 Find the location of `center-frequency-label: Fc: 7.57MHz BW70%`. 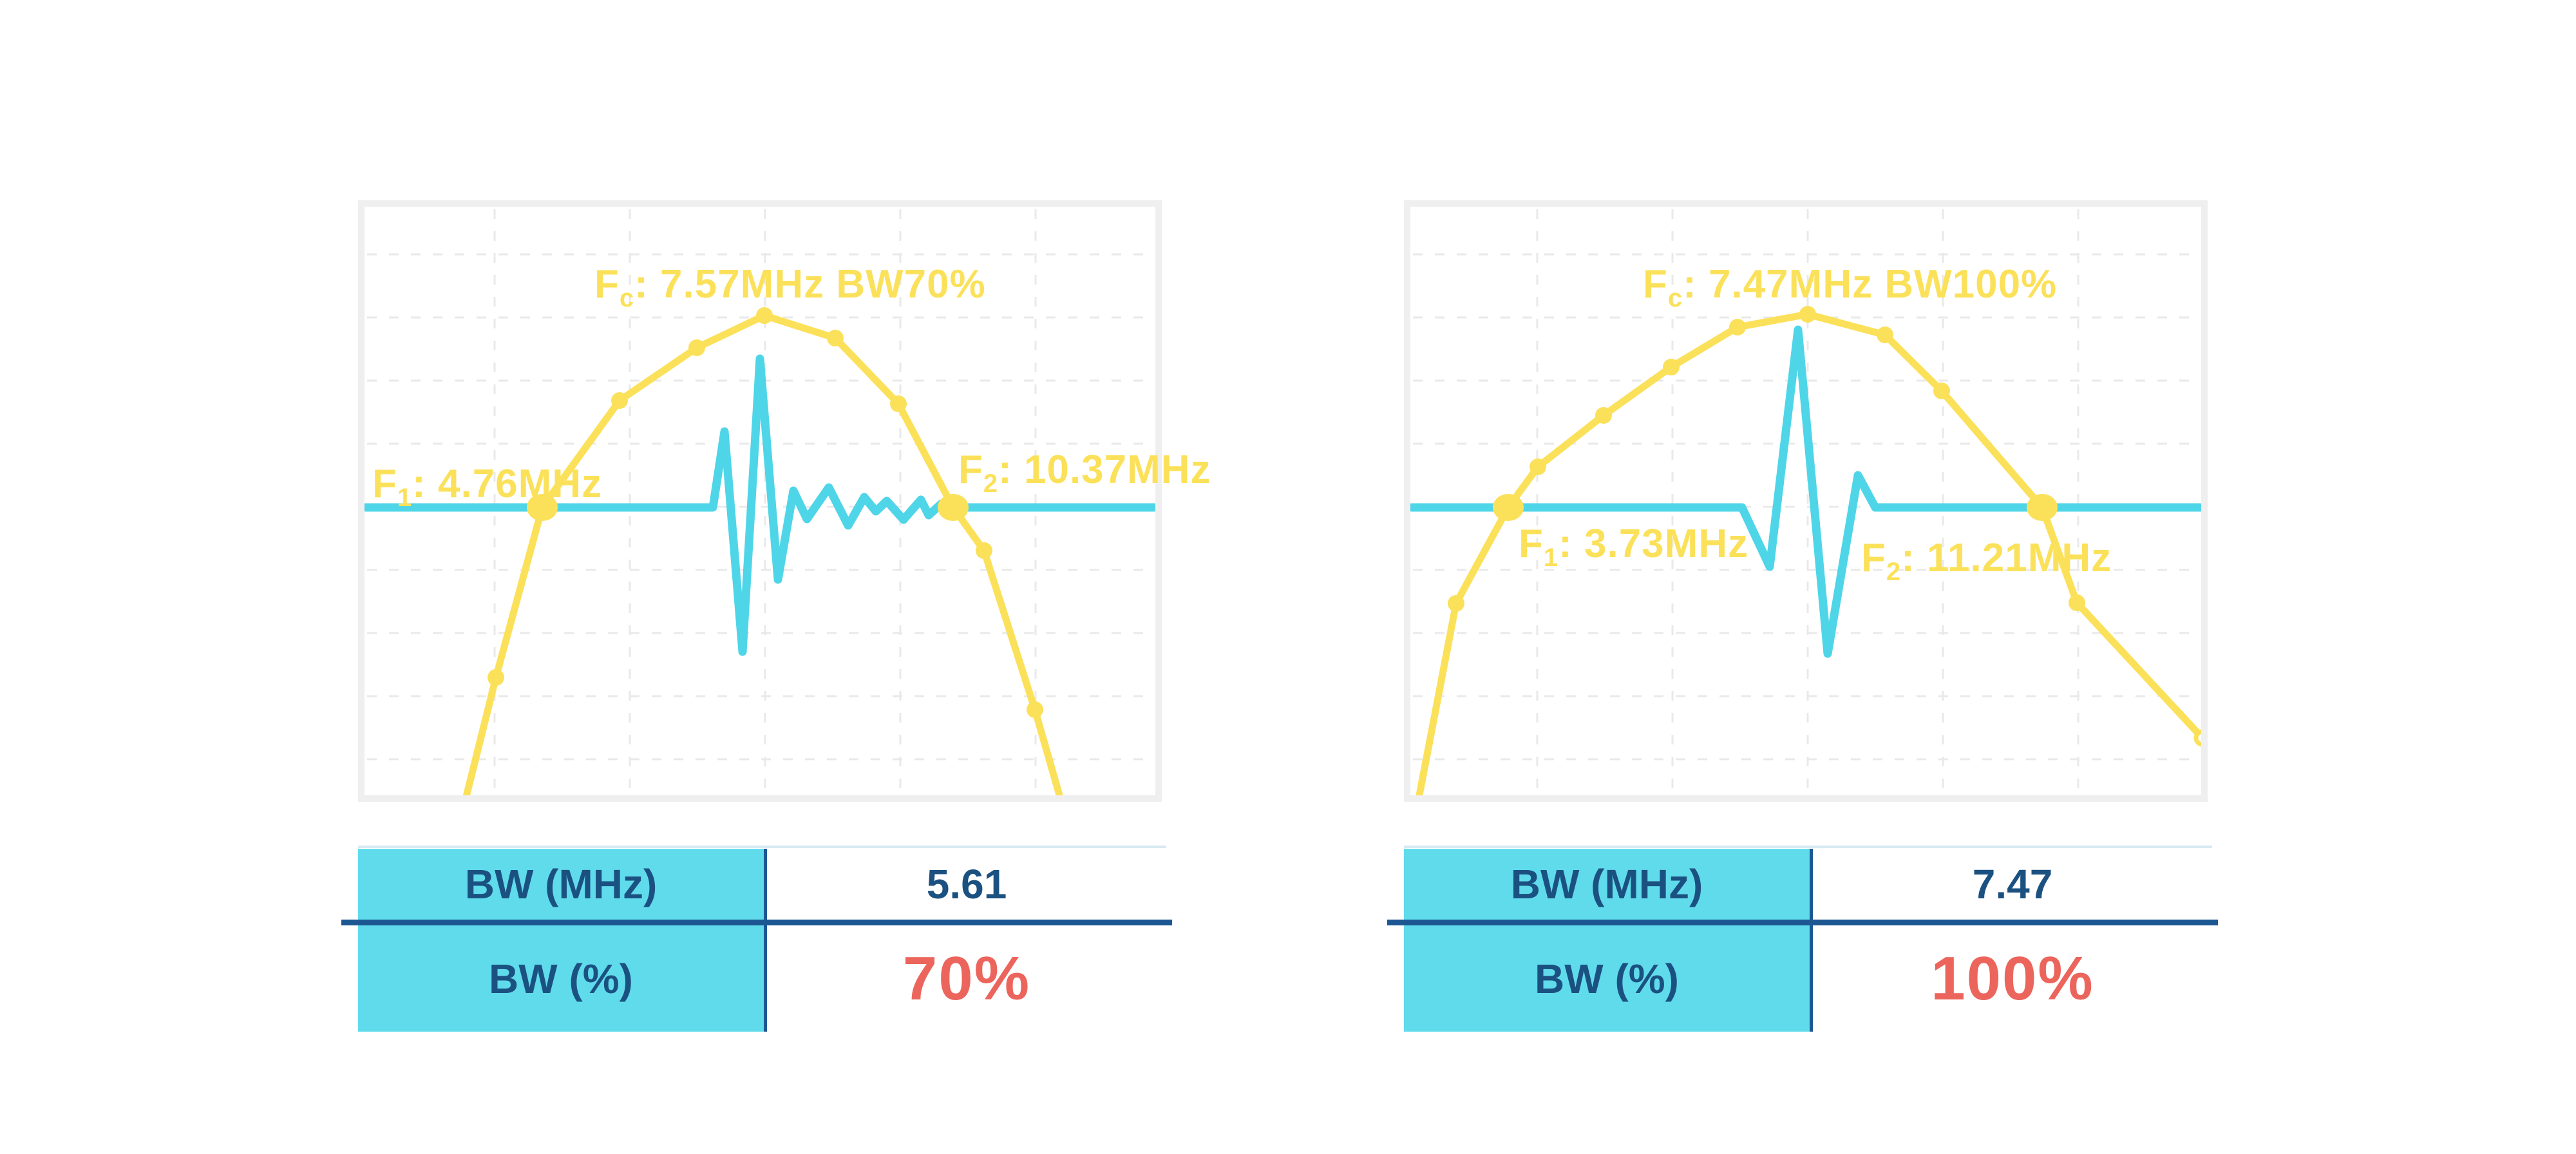

center-frequency-label: Fc: 7.57MHz BW70% is located at coordinates (790, 287).